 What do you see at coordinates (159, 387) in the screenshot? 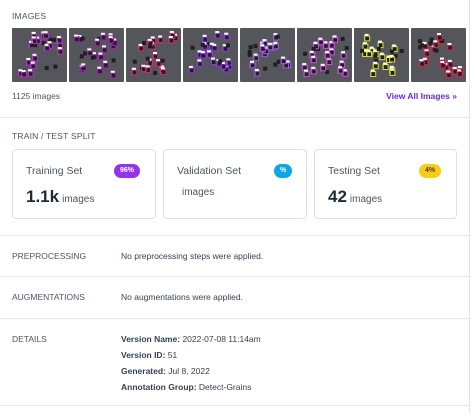
I see `annotation-group-key: Annotation Group:` at bounding box center [159, 387].